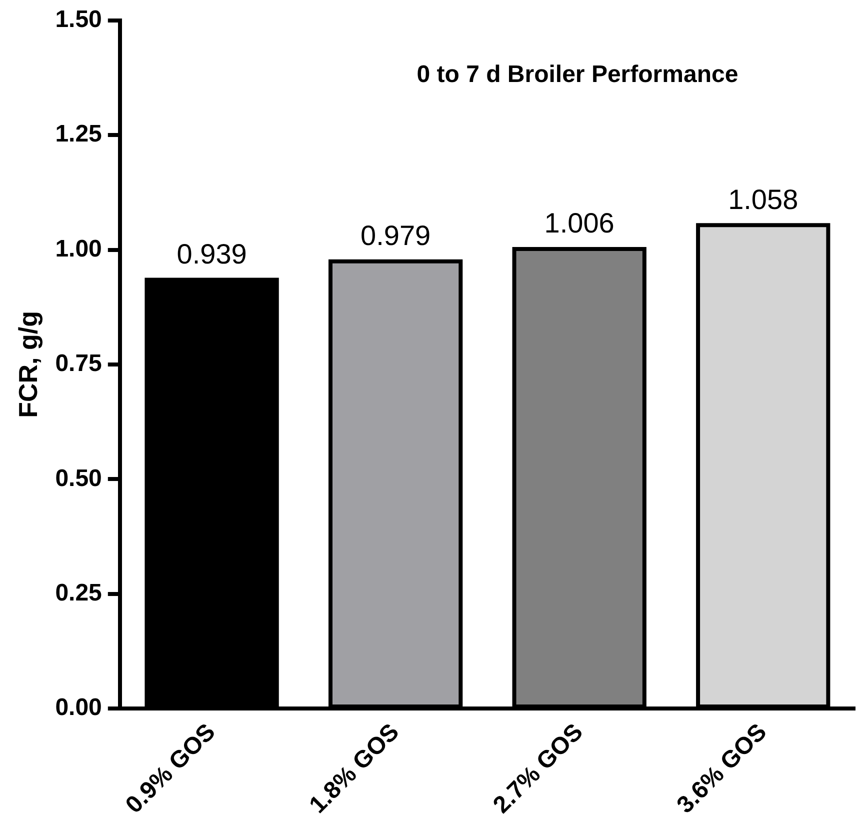 The height and width of the screenshot is (830, 861). I want to click on y-tick-label: 0.25, so click(78, 592).